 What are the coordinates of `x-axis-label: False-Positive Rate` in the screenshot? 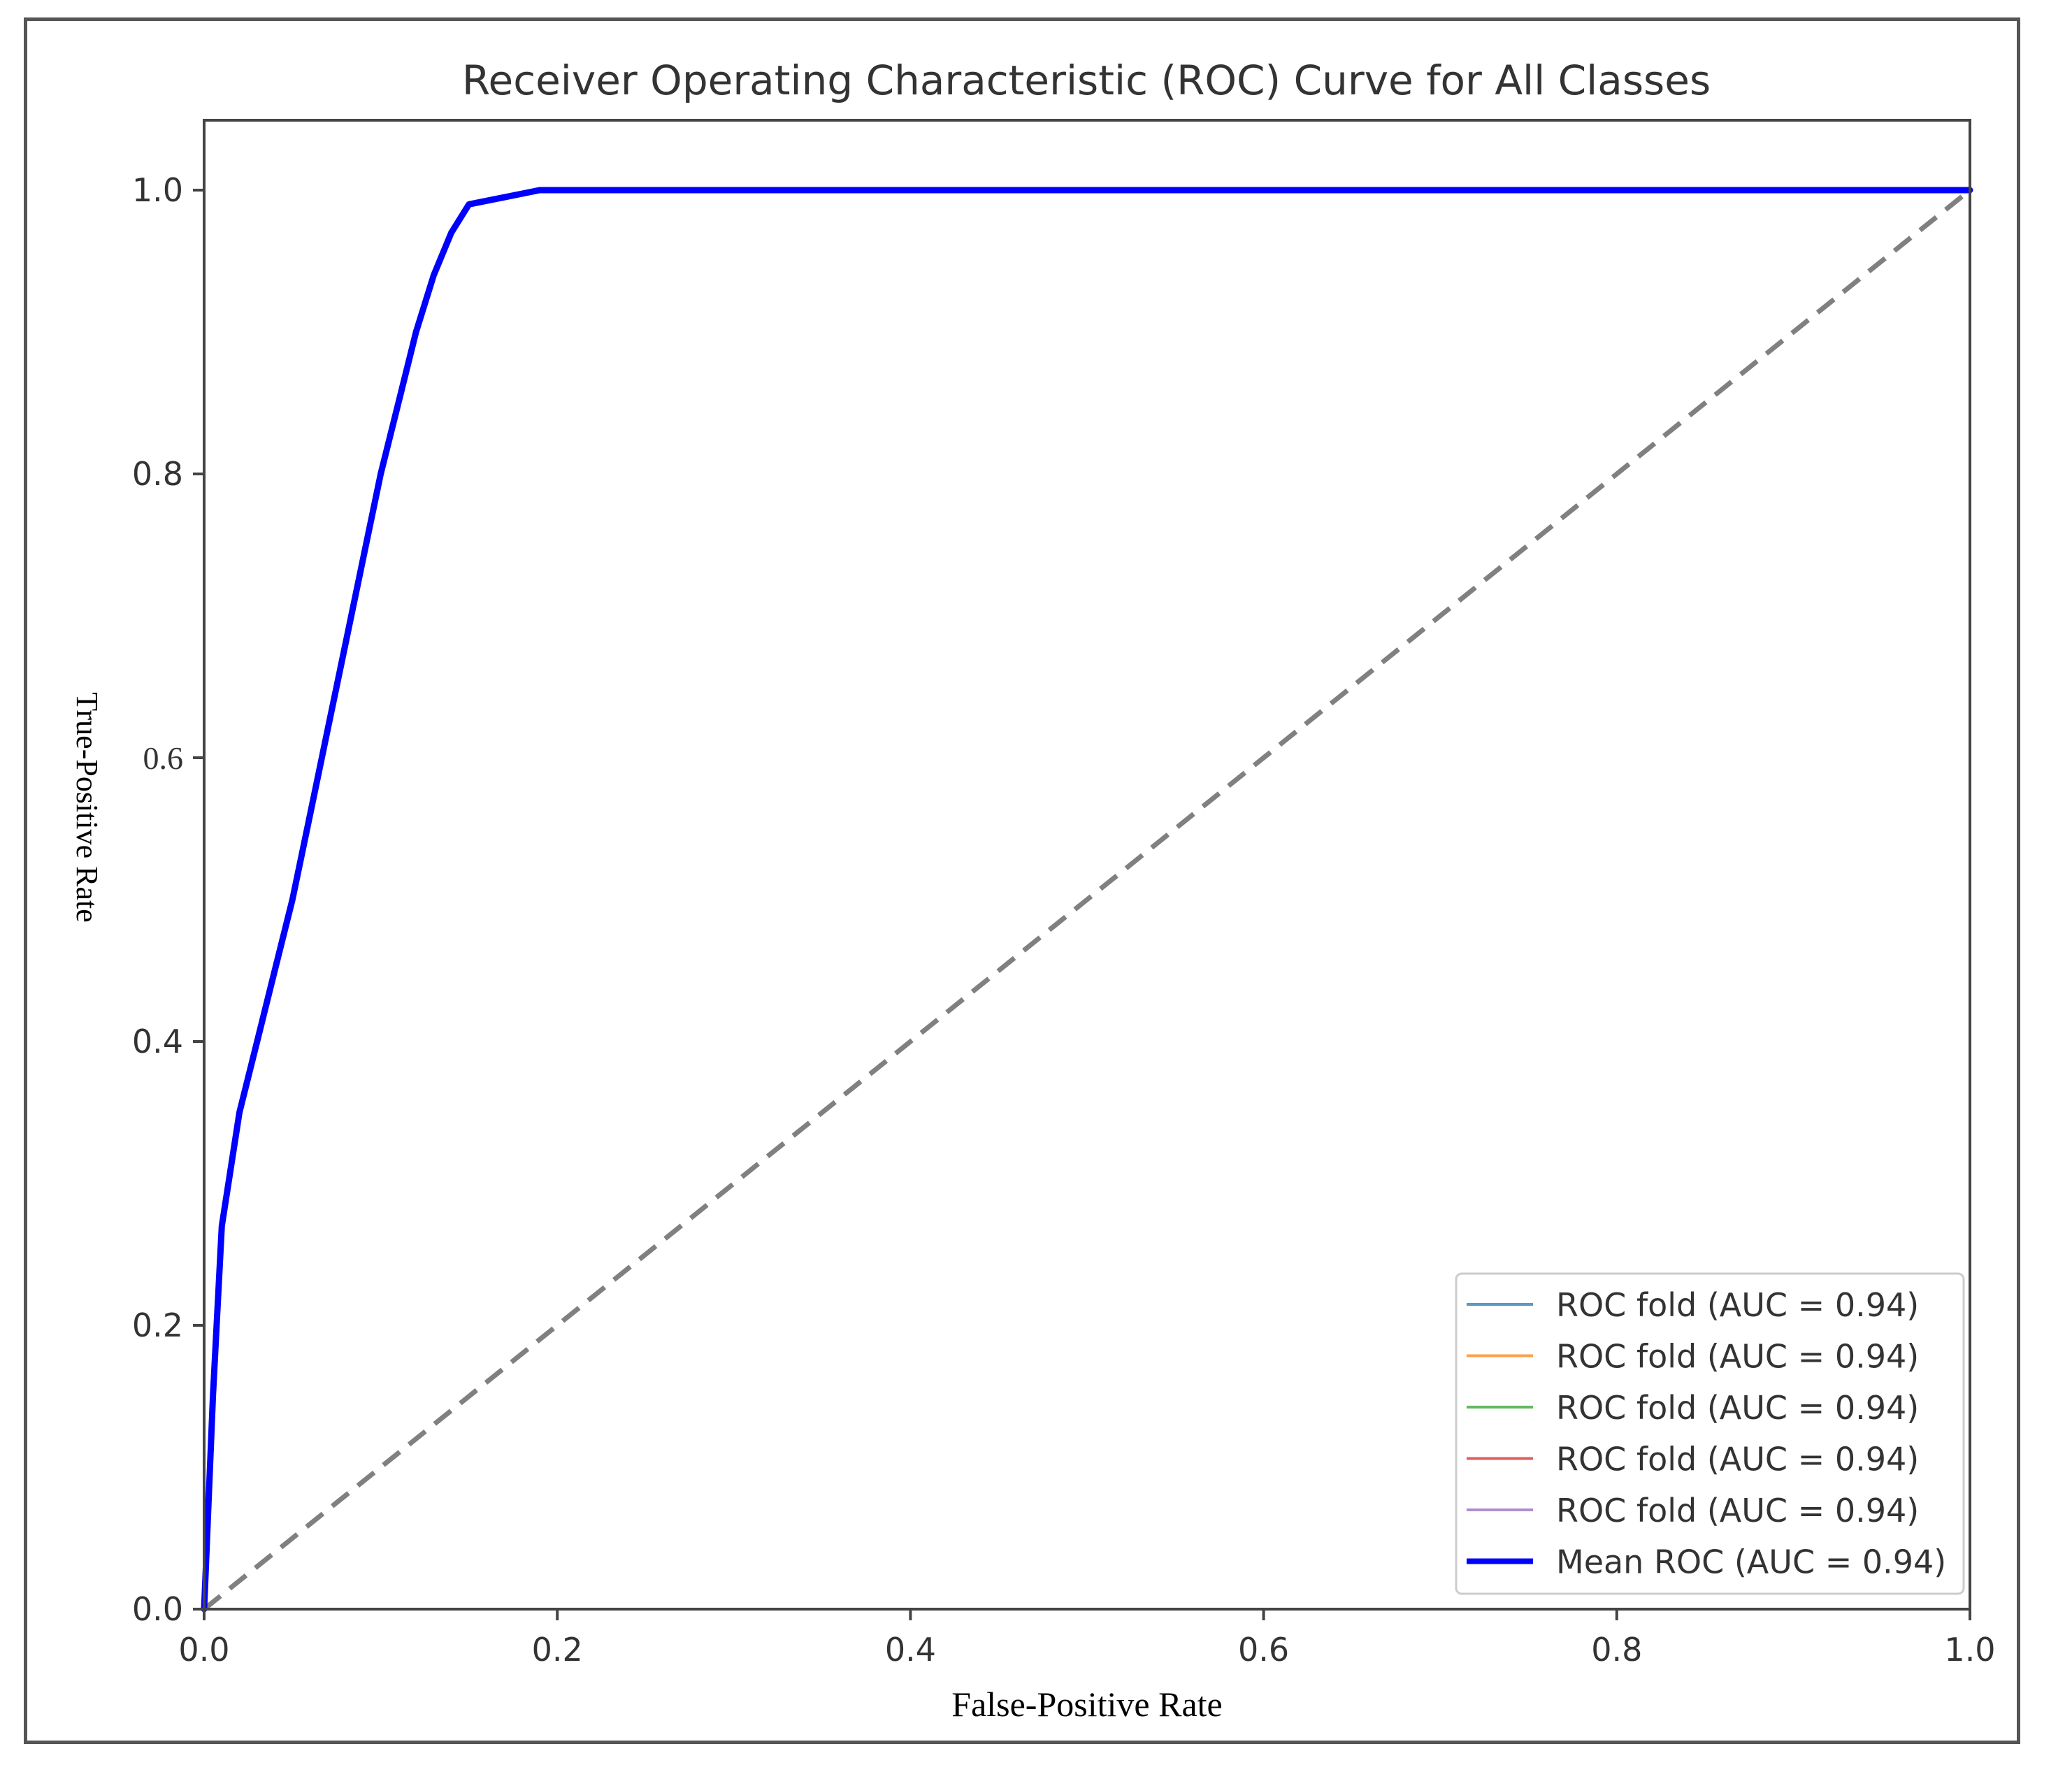 It's located at (1086, 1704).